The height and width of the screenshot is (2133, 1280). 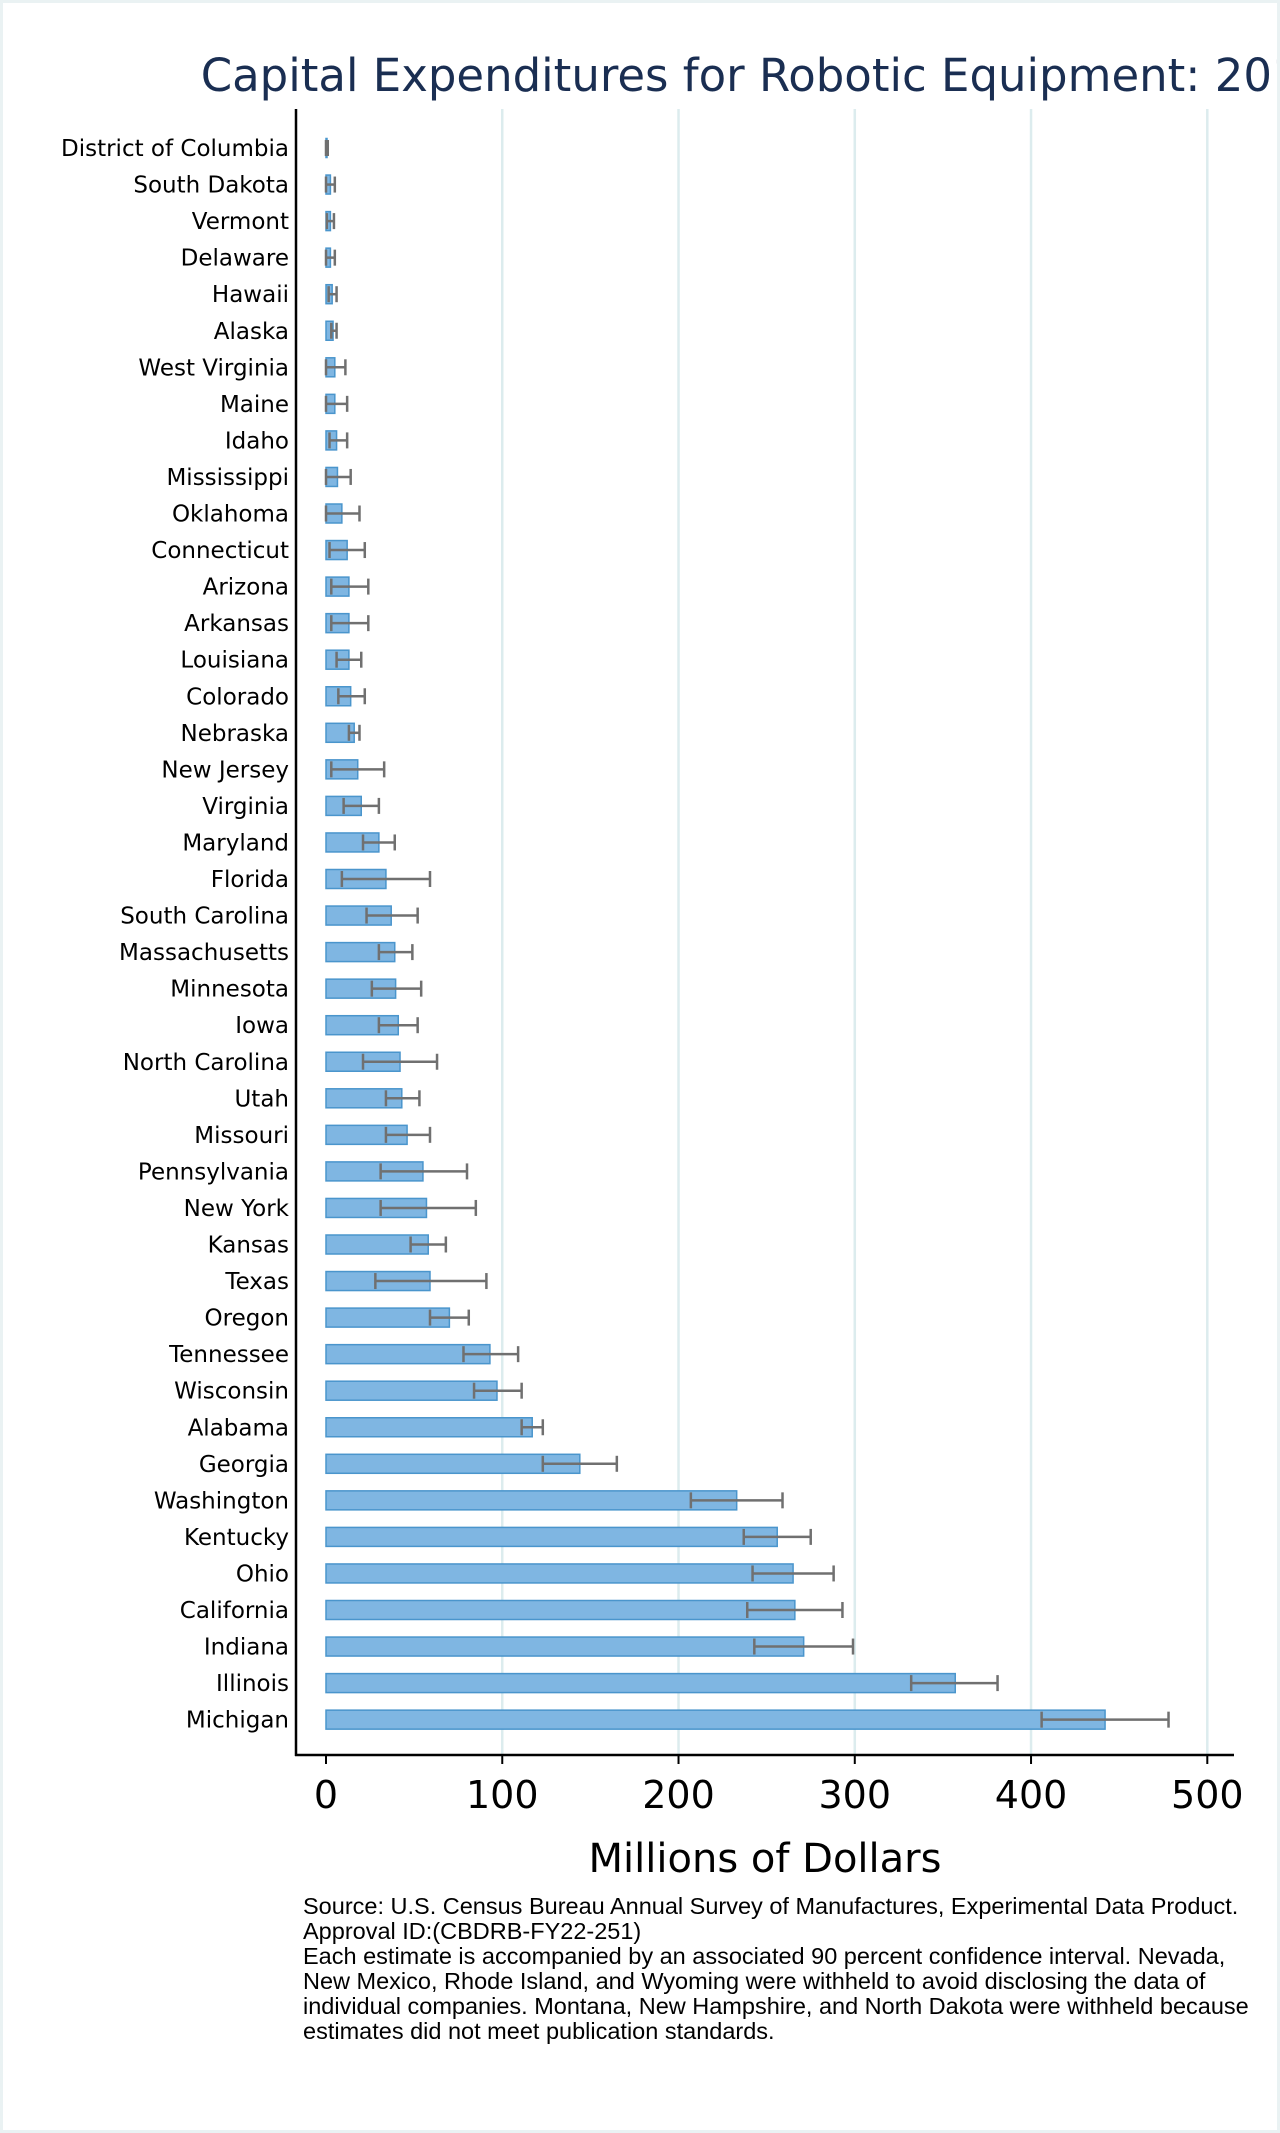 I want to click on category-label: Idaho, so click(x=257, y=441).